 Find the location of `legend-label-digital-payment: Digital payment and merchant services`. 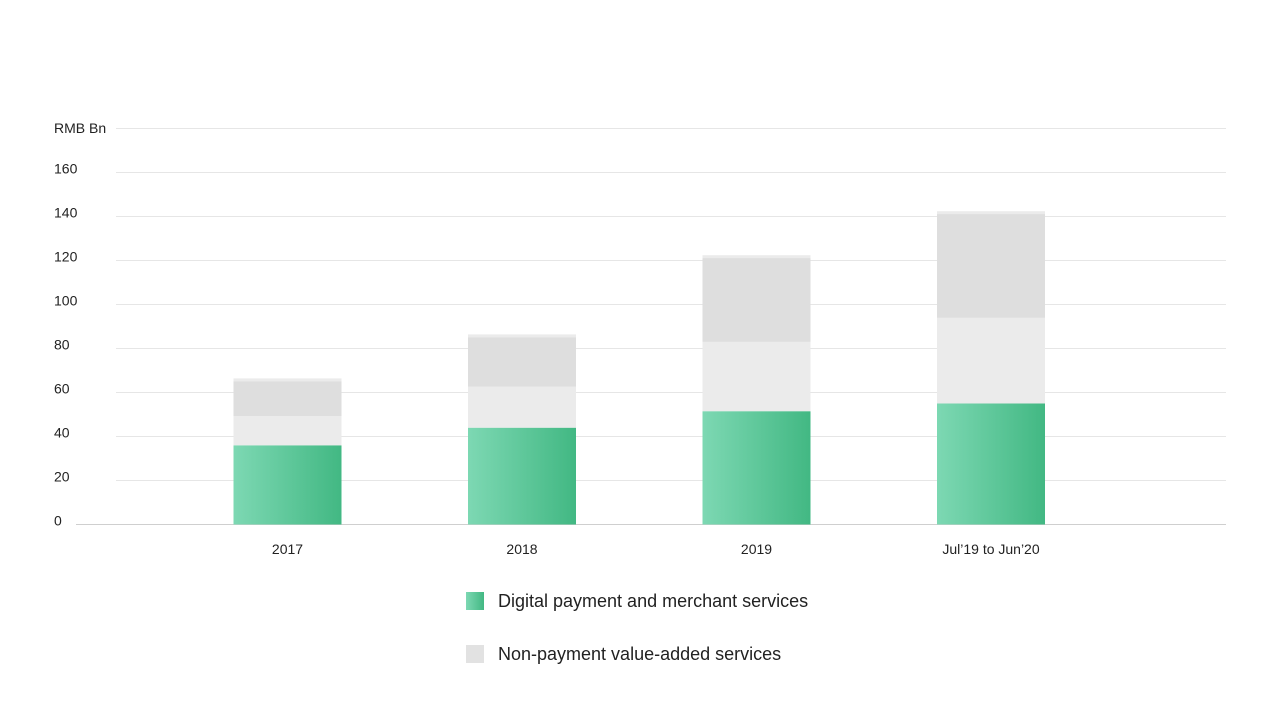

legend-label-digital-payment: Digital payment and merchant services is located at coordinates (653, 600).